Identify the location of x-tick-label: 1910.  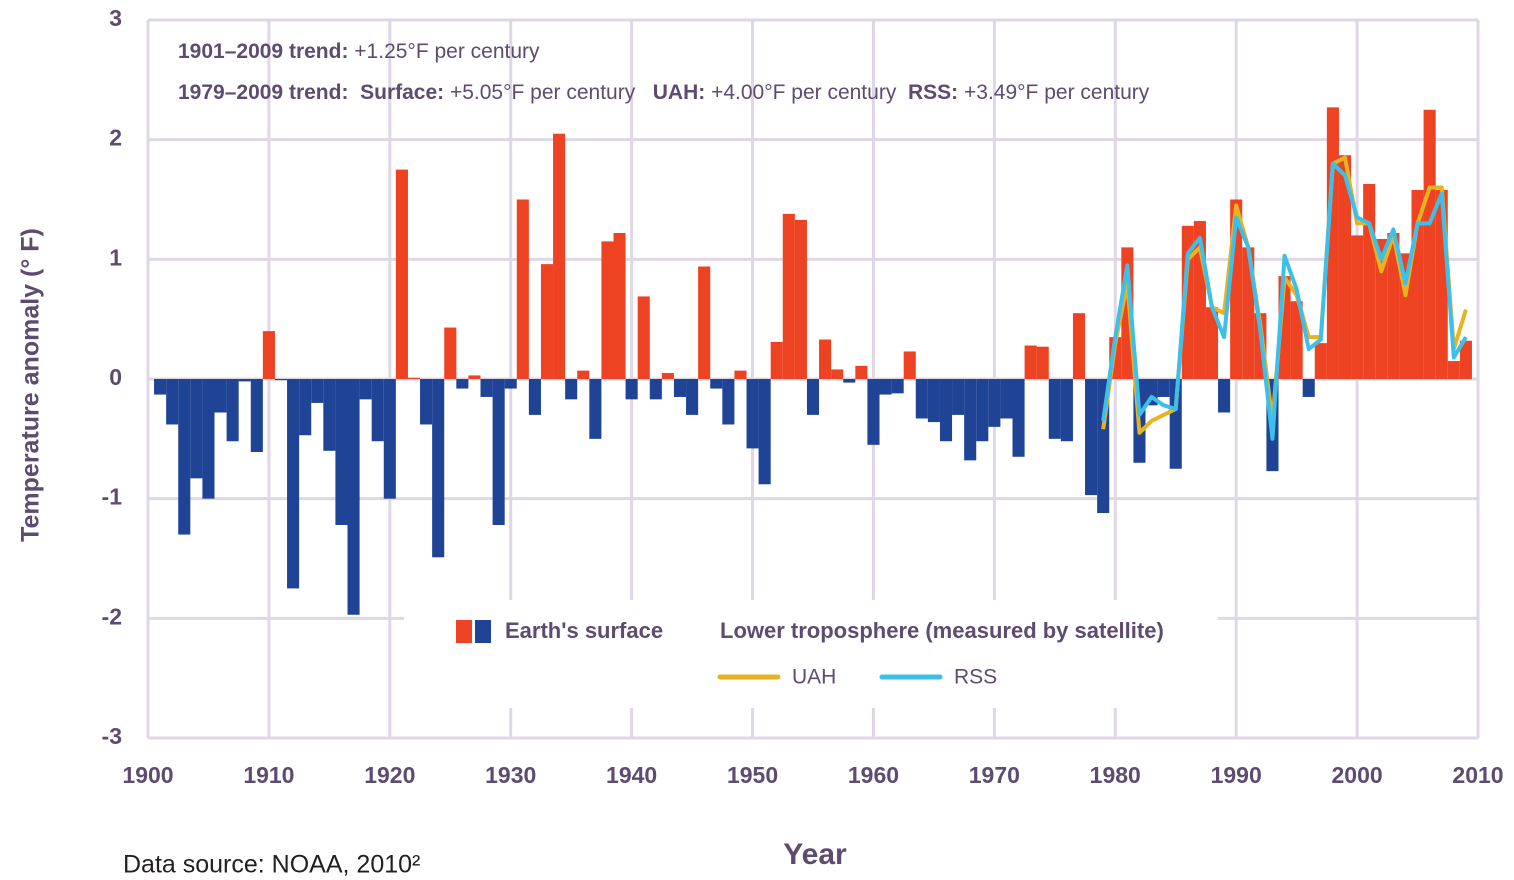
(268, 775).